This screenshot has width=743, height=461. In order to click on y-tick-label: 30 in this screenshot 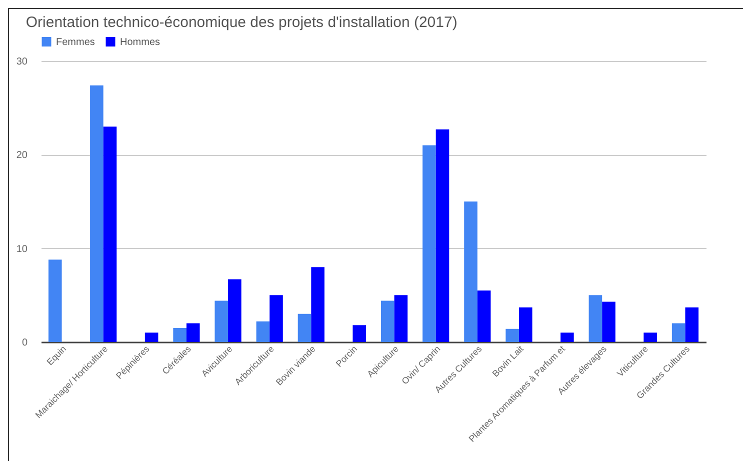, I will do `click(22, 62)`.